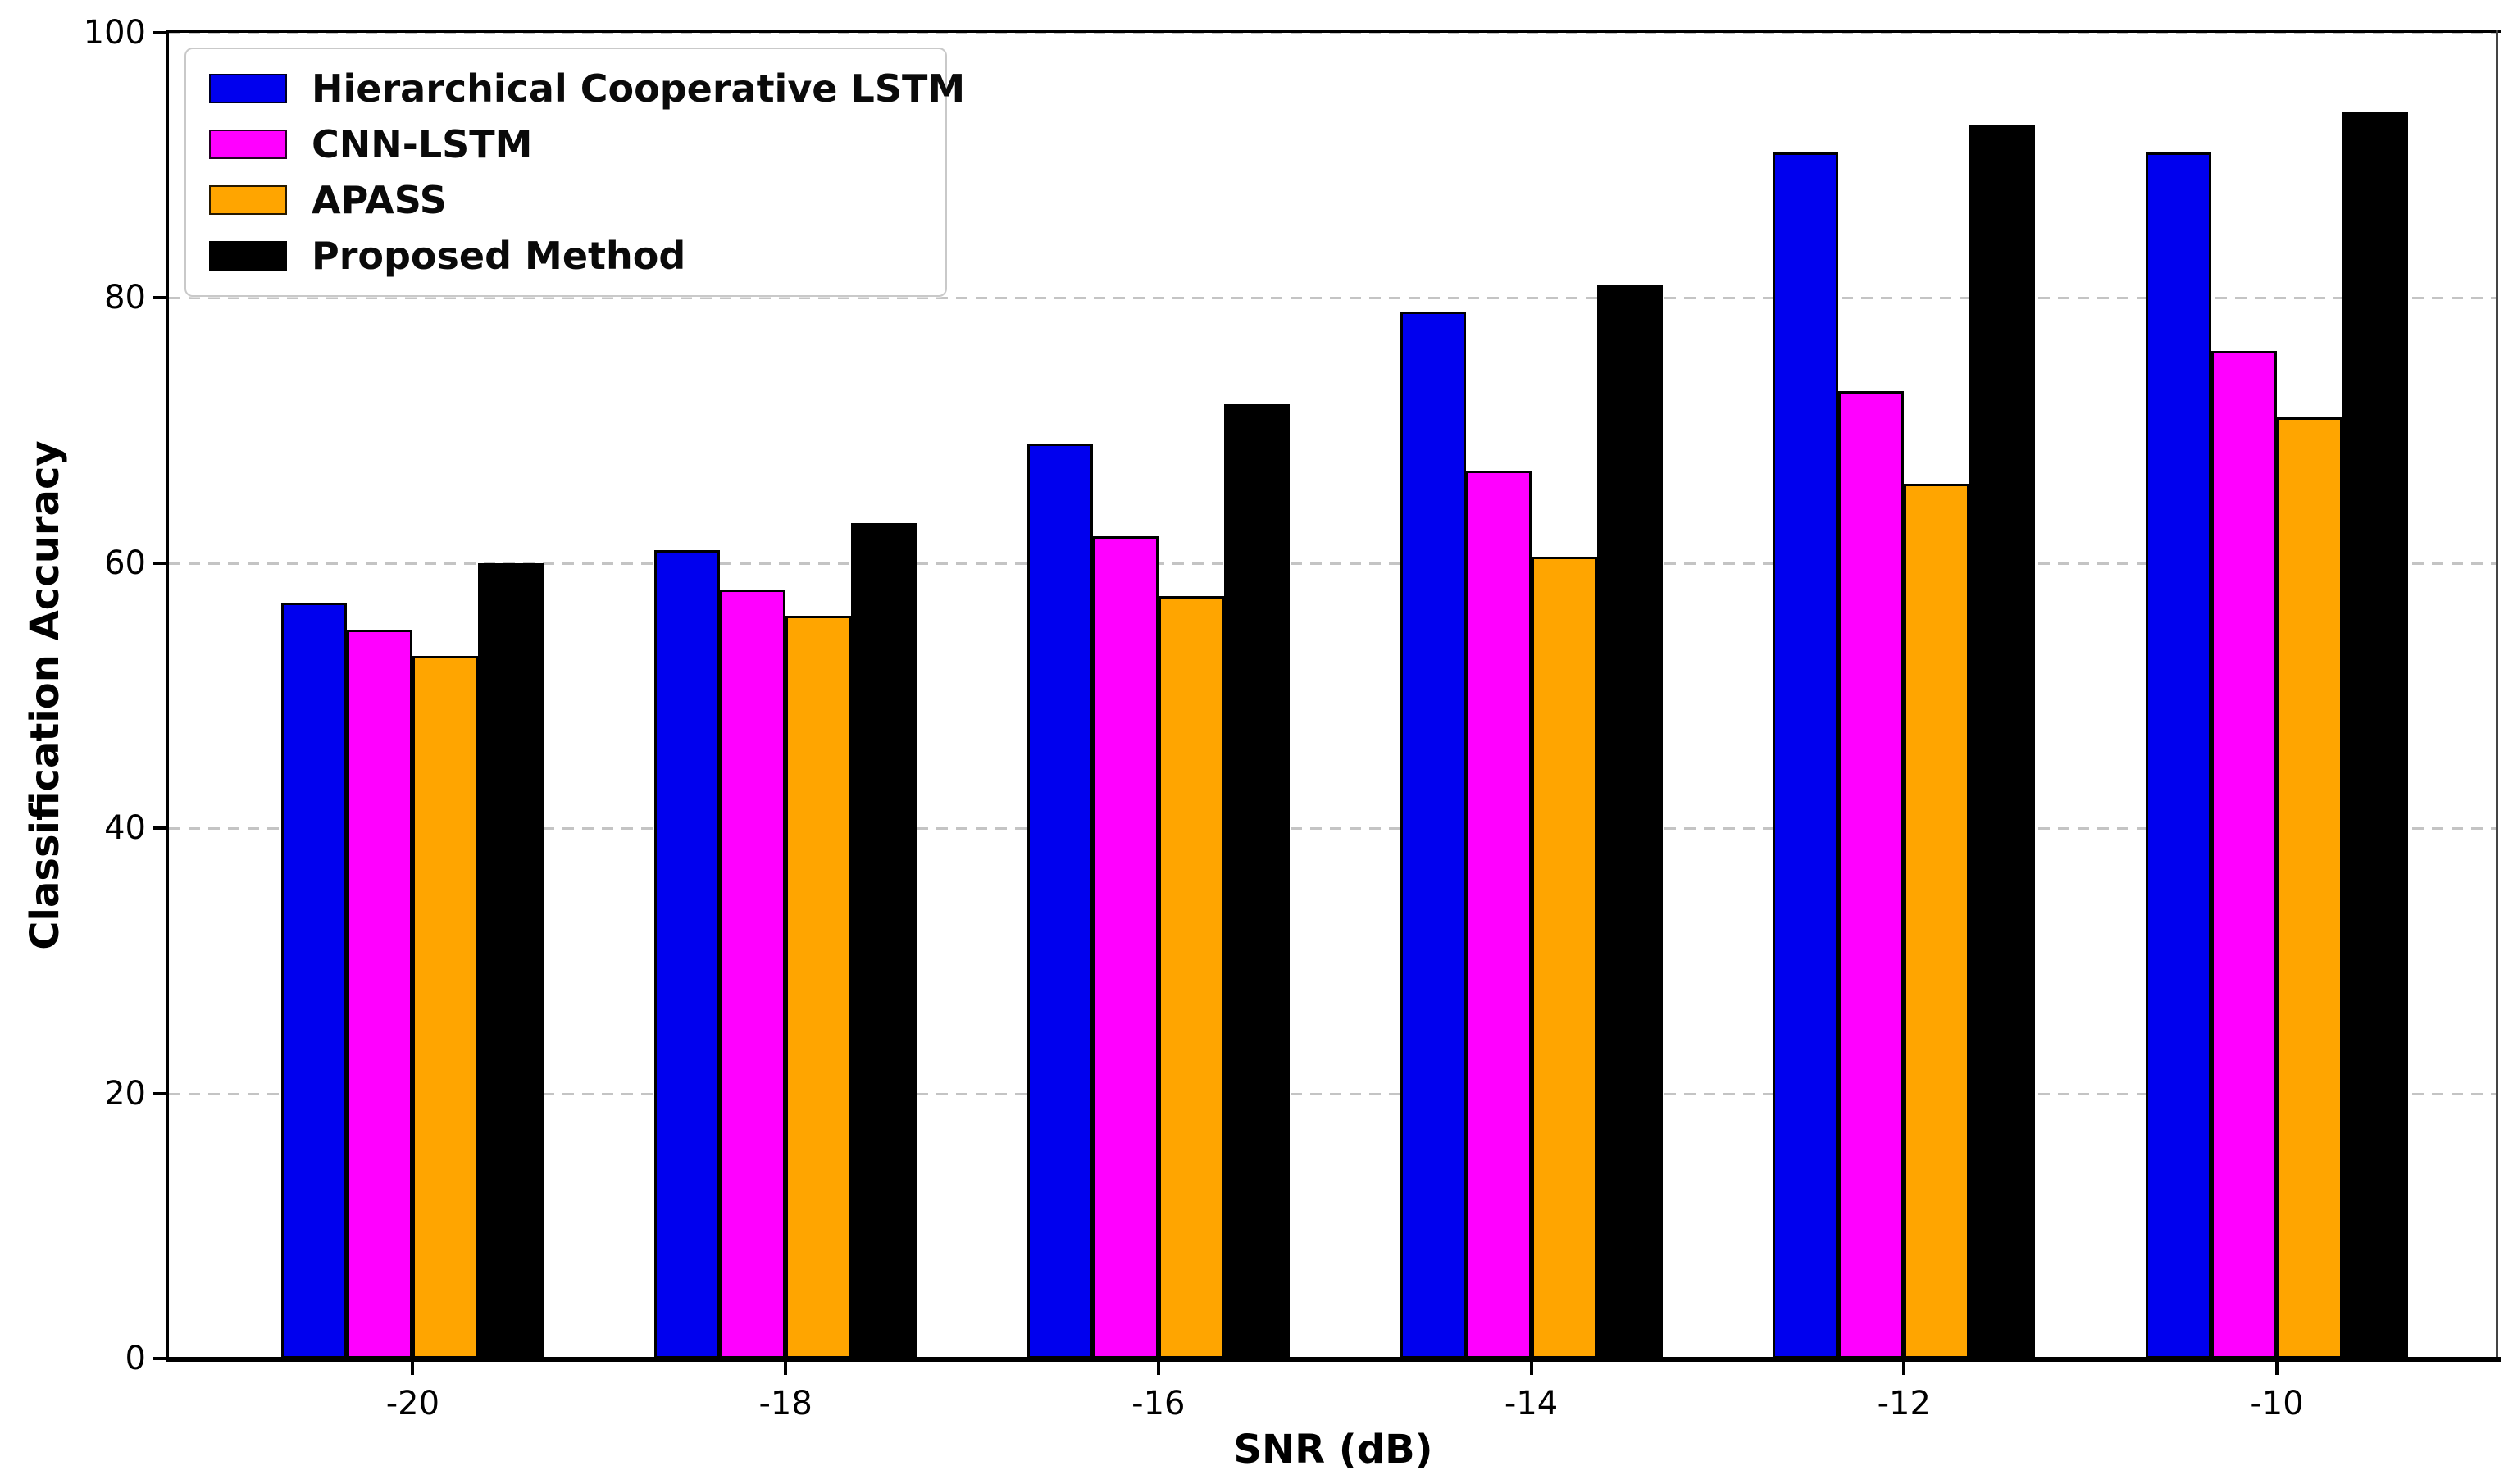 The image size is (2513, 1484). Describe the element at coordinates (380, 994) in the screenshot. I see `bar-cnn-lstm--20` at that location.